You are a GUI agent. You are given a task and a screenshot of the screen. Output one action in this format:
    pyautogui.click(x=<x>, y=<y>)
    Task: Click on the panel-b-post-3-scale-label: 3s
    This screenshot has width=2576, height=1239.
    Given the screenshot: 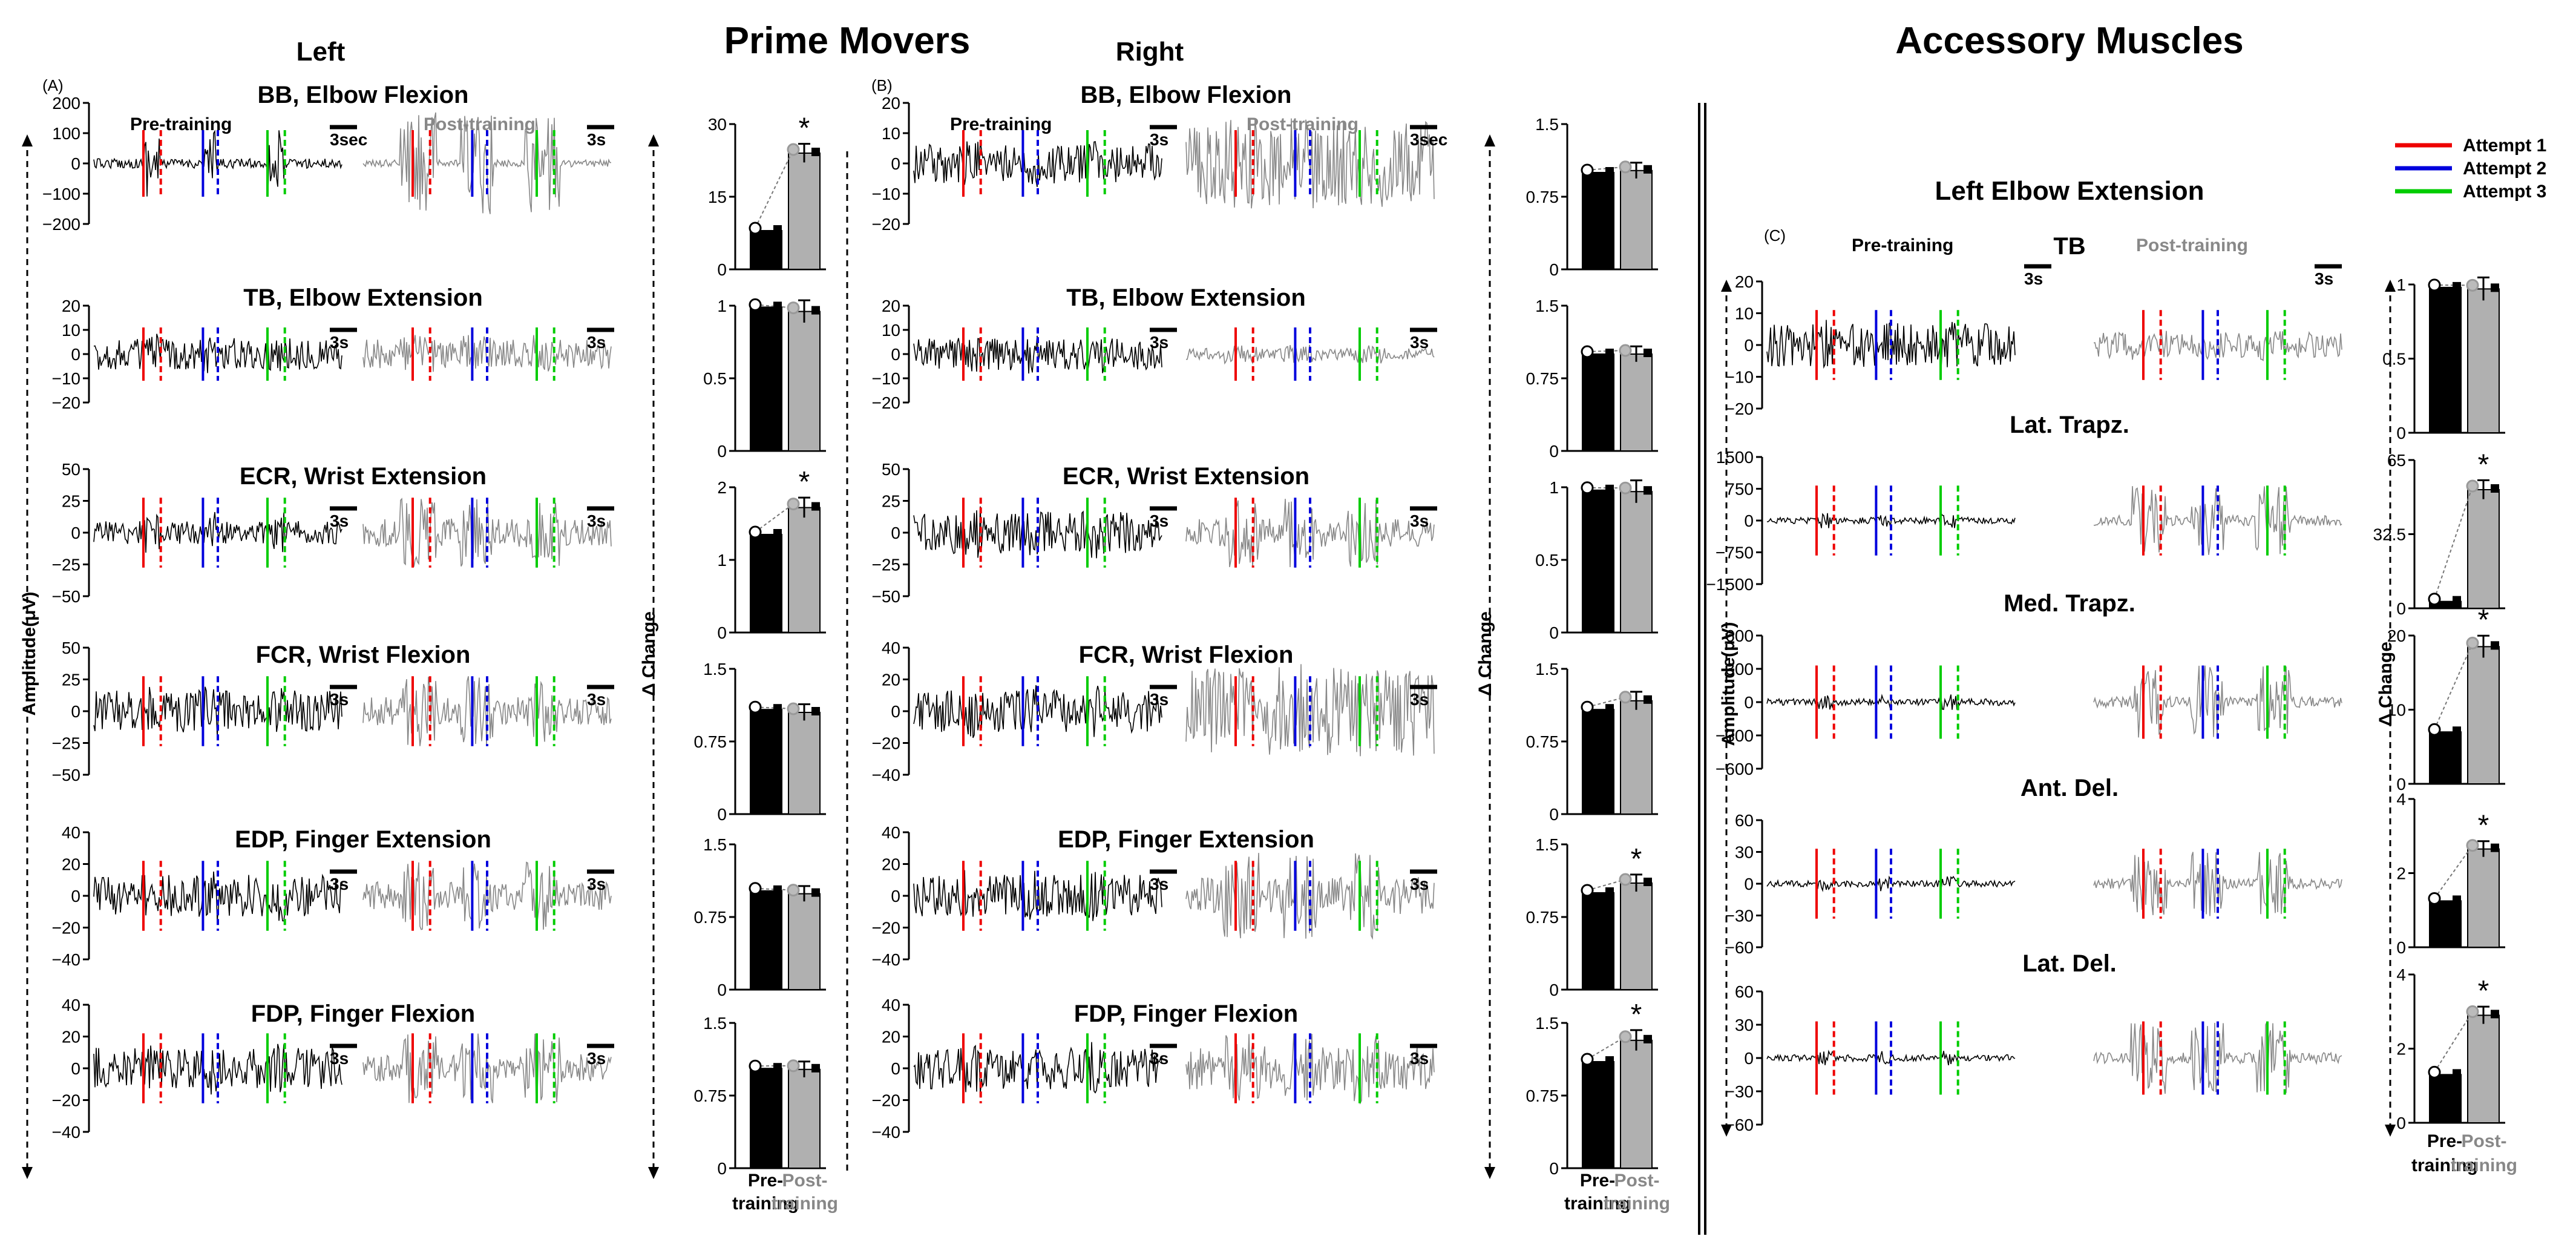 What is the action you would take?
    pyautogui.click(x=1419, y=520)
    